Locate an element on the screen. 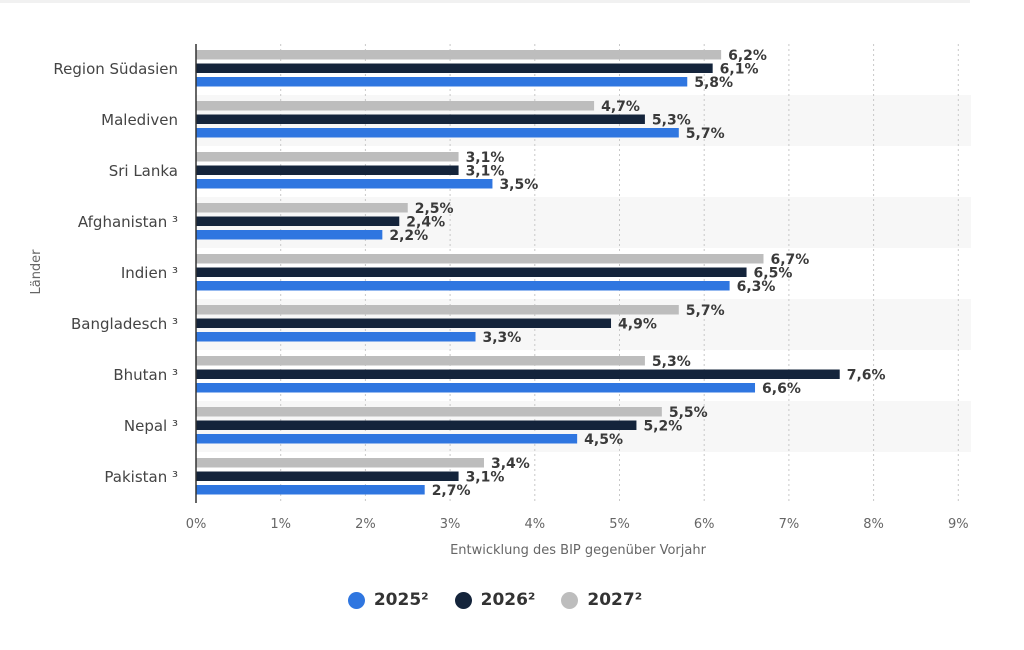  legend: 2025² 2026² 2027² is located at coordinates (495, 600).